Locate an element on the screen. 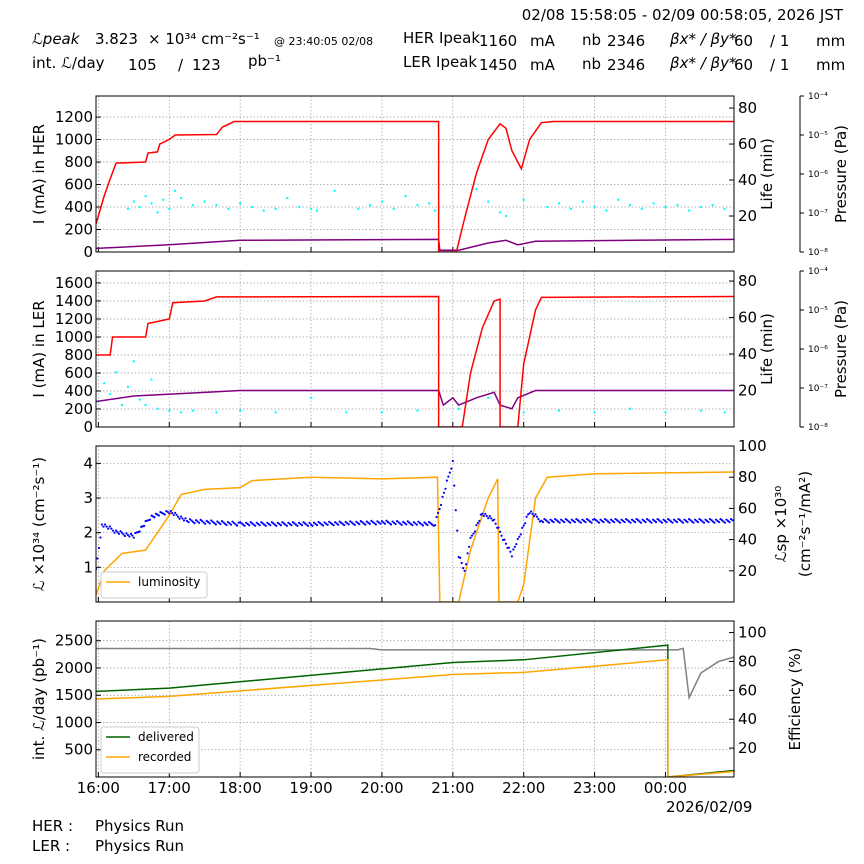 The width and height of the screenshot is (864, 864). series-group is located at coordinates (415, 361).